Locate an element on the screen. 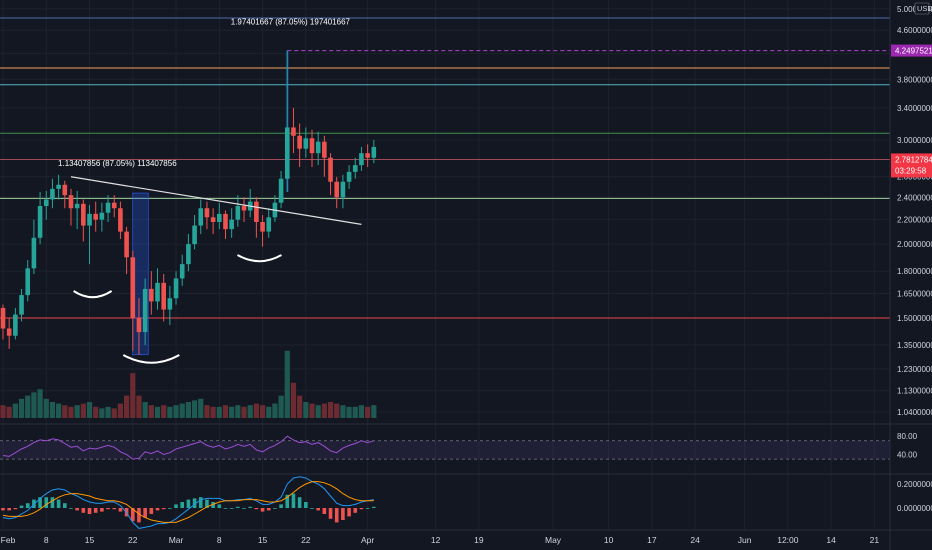 Image resolution: width=932 pixels, height=550 pixels. time-tick-label: Mar is located at coordinates (176, 540).